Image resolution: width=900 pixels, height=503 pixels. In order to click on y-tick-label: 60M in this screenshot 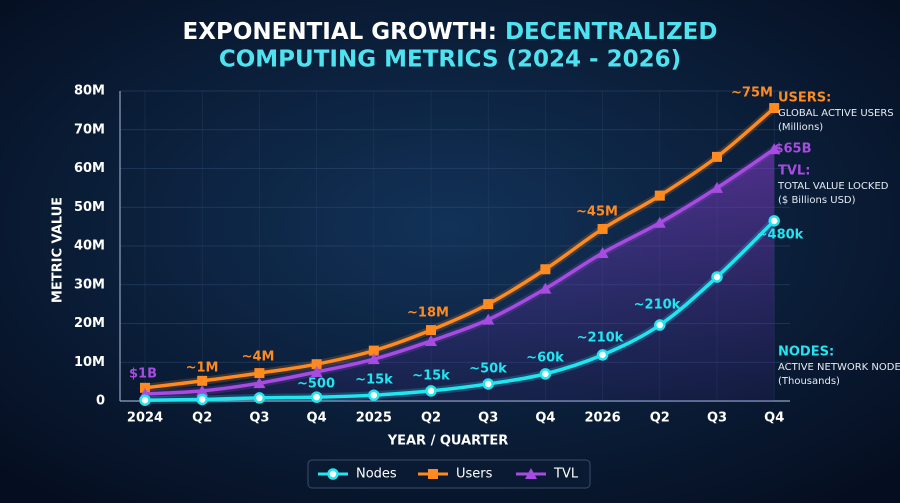, I will do `click(89, 168)`.